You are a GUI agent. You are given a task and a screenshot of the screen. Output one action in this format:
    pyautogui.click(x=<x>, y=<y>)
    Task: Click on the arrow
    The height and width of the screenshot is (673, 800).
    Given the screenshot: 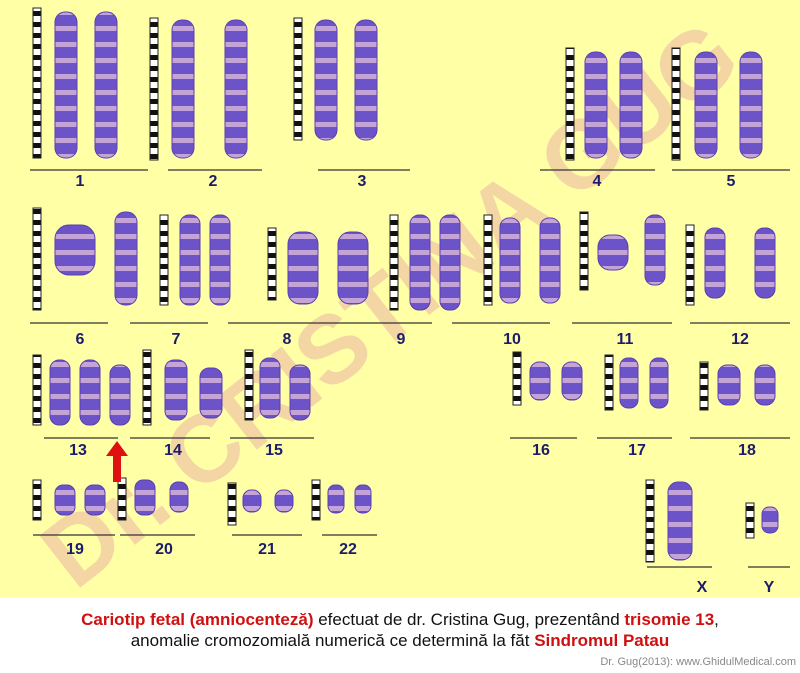 What is the action you would take?
    pyautogui.click(x=117, y=461)
    